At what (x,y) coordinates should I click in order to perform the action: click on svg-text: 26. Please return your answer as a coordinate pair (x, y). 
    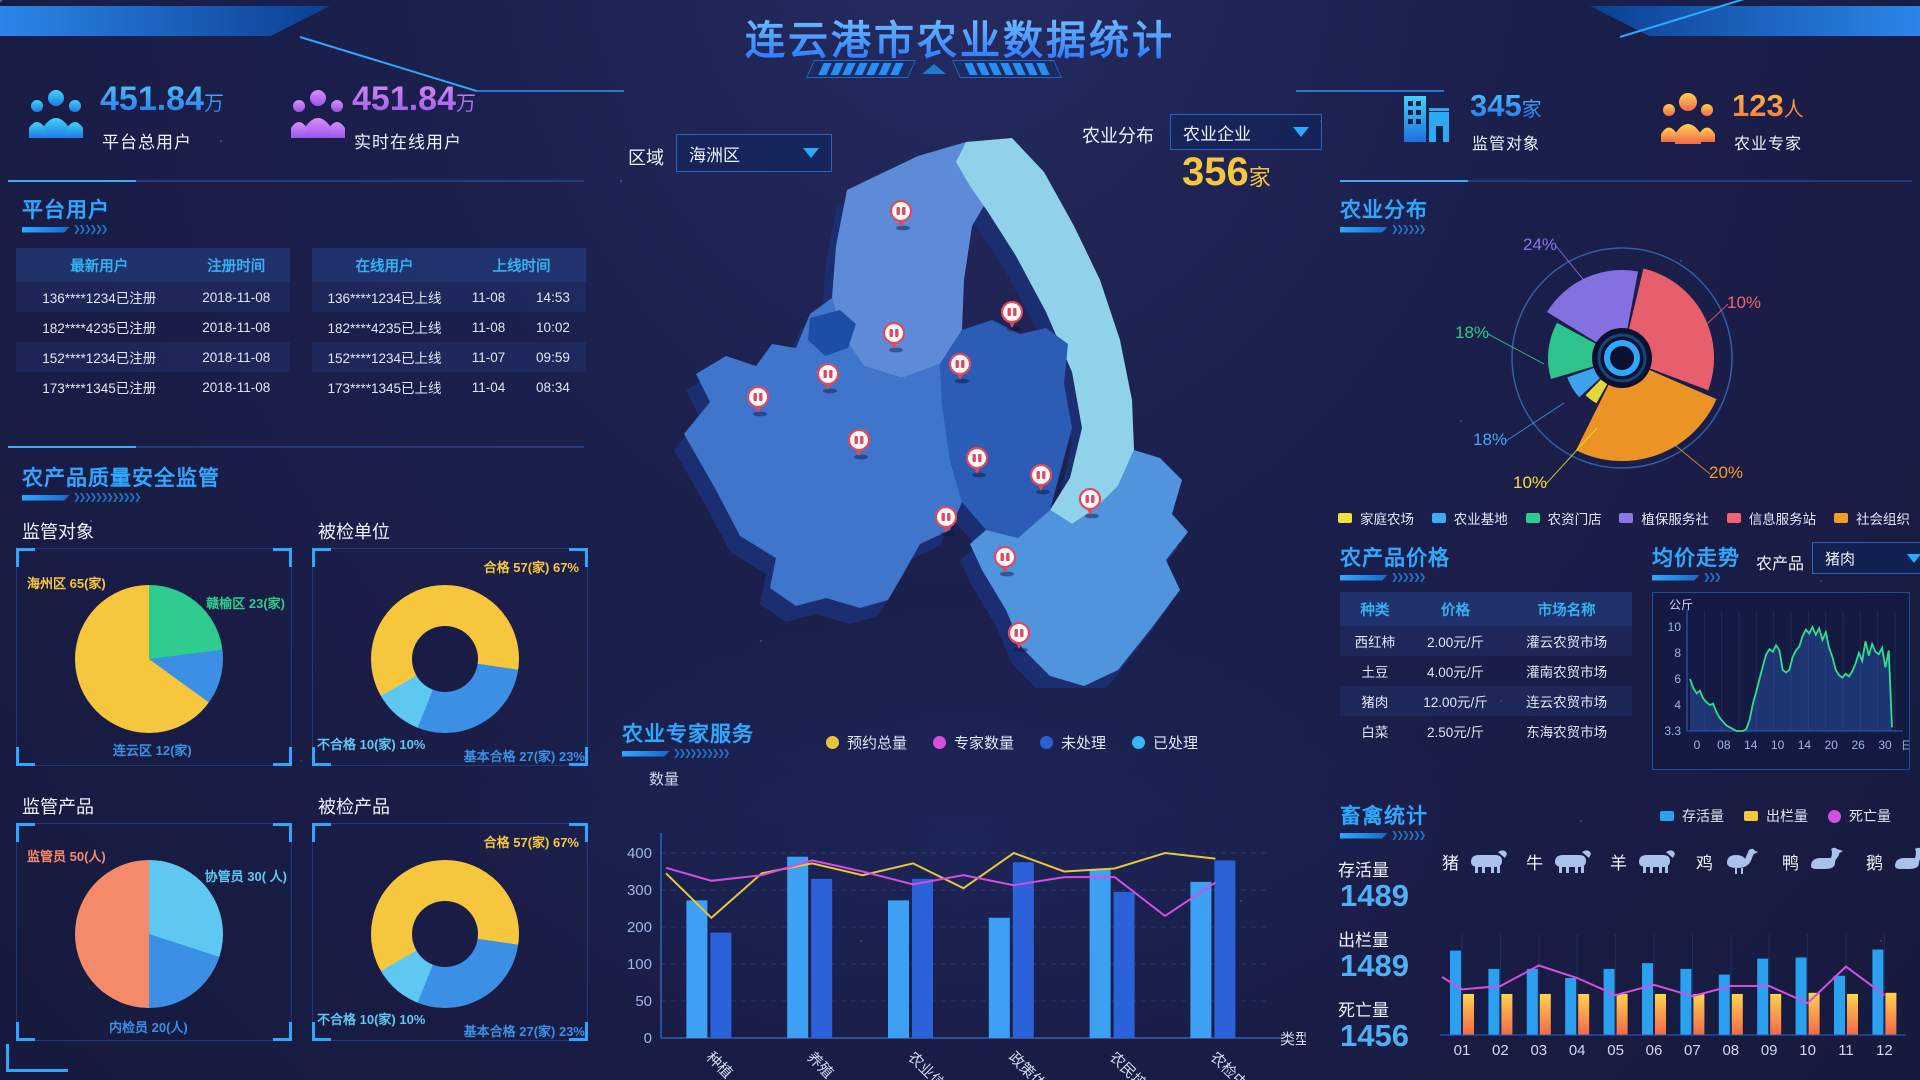
    Looking at the image, I should click on (1858, 745).